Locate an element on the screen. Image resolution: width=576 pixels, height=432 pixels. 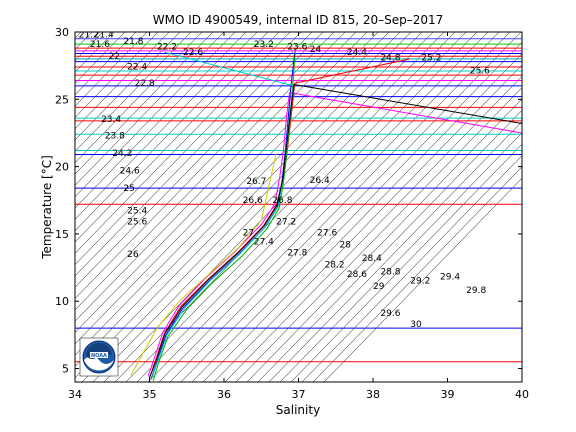
contour-label: 29.8 is located at coordinates (476, 291).